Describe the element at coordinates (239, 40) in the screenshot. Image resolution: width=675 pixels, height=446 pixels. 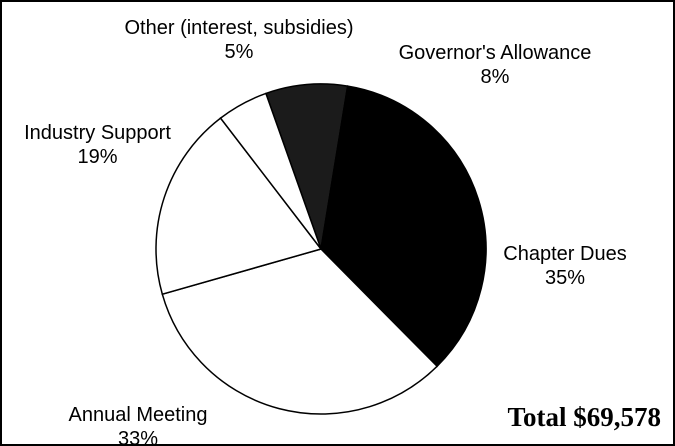
I see `label-other: Other (interest, subsidies) 5%` at that location.